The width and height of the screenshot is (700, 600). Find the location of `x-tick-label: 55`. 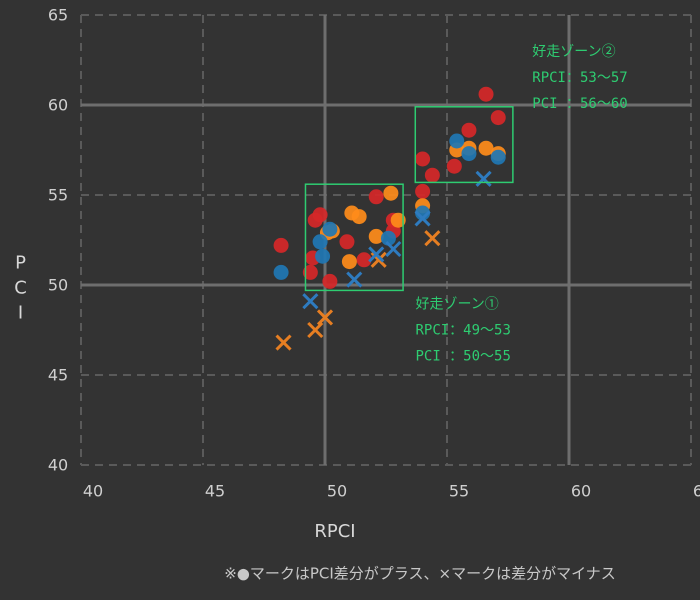

x-tick-label: 55 is located at coordinates (459, 491).